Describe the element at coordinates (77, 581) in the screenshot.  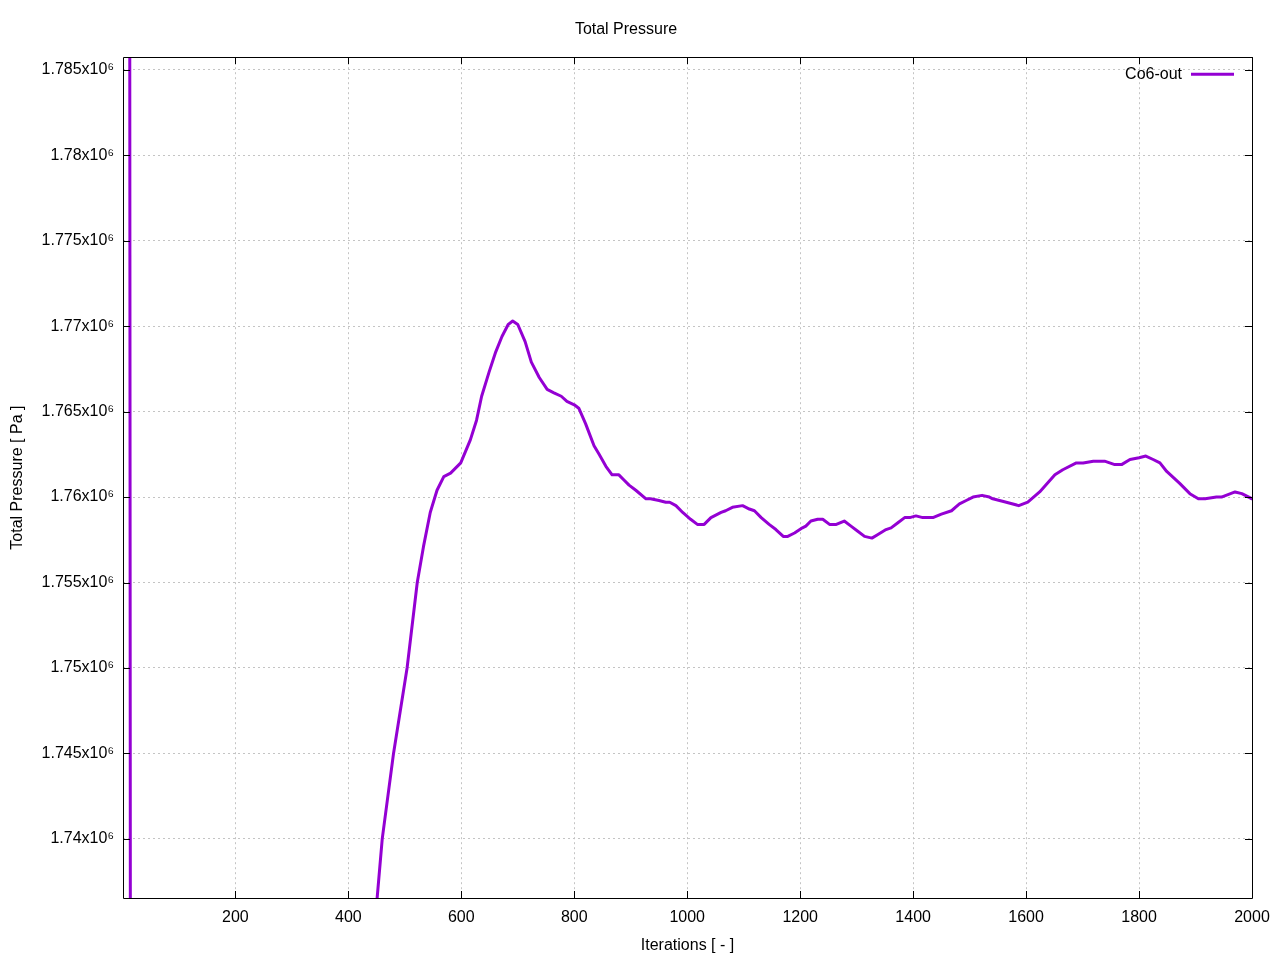
I see `y-tick-label: 1.755x10⁶` at that location.